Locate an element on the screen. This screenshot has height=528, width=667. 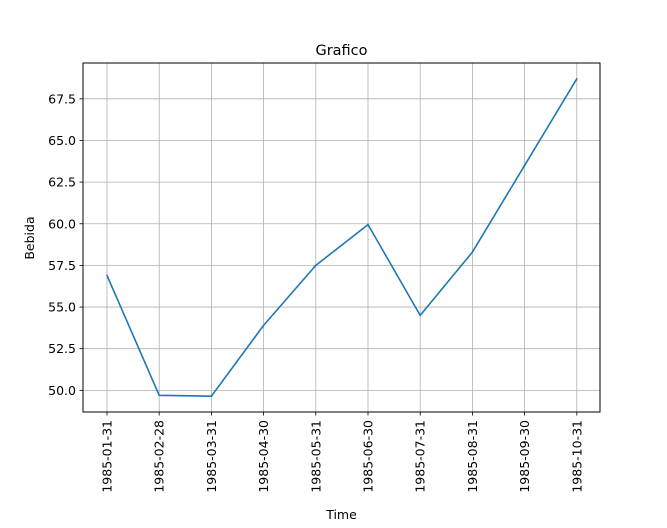
y-tick-label: 55.0 is located at coordinates (62, 307).